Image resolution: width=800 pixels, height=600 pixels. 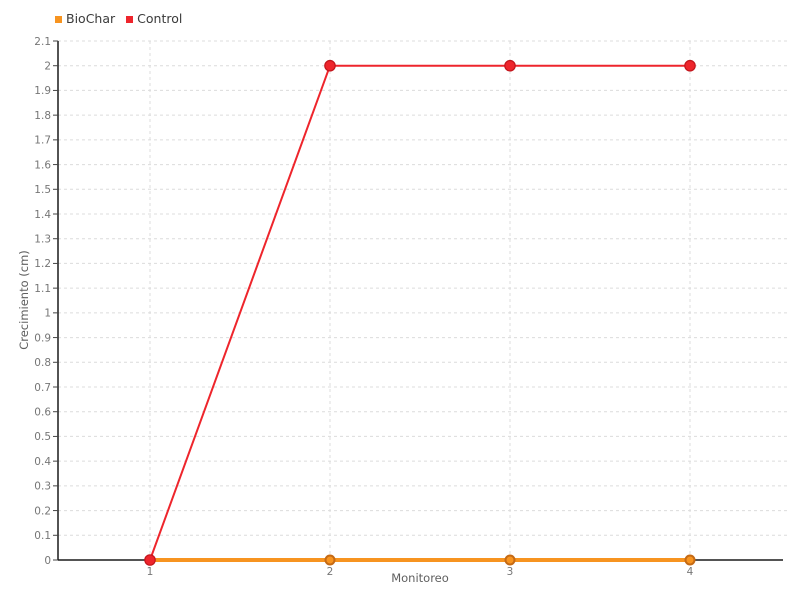 I want to click on y-tick-label: 0.3, so click(x=42, y=487).